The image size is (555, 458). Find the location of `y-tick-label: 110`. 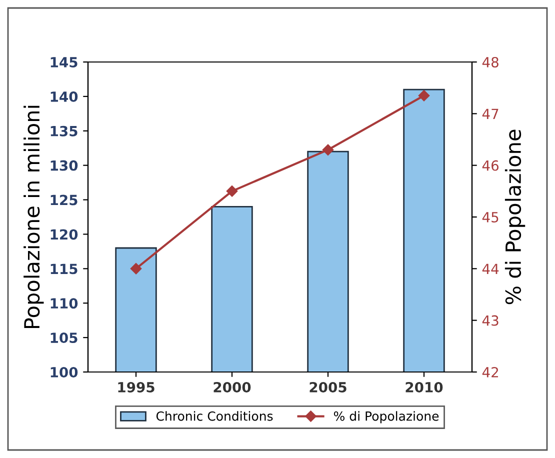

y-tick-label: 110 is located at coordinates (64, 303).